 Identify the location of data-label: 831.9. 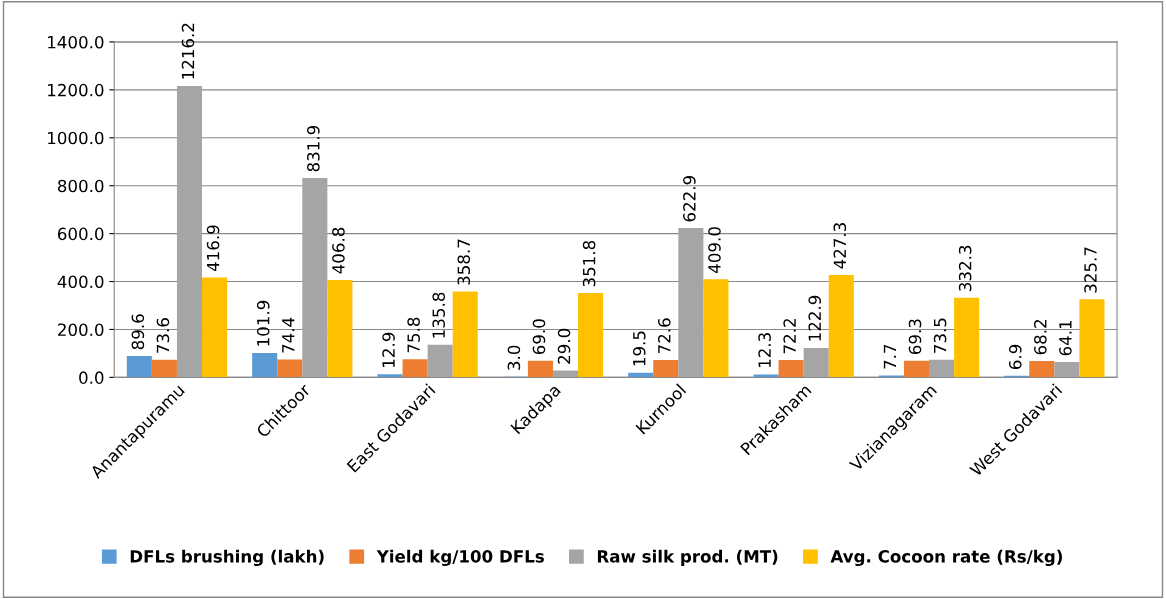
(313, 148).